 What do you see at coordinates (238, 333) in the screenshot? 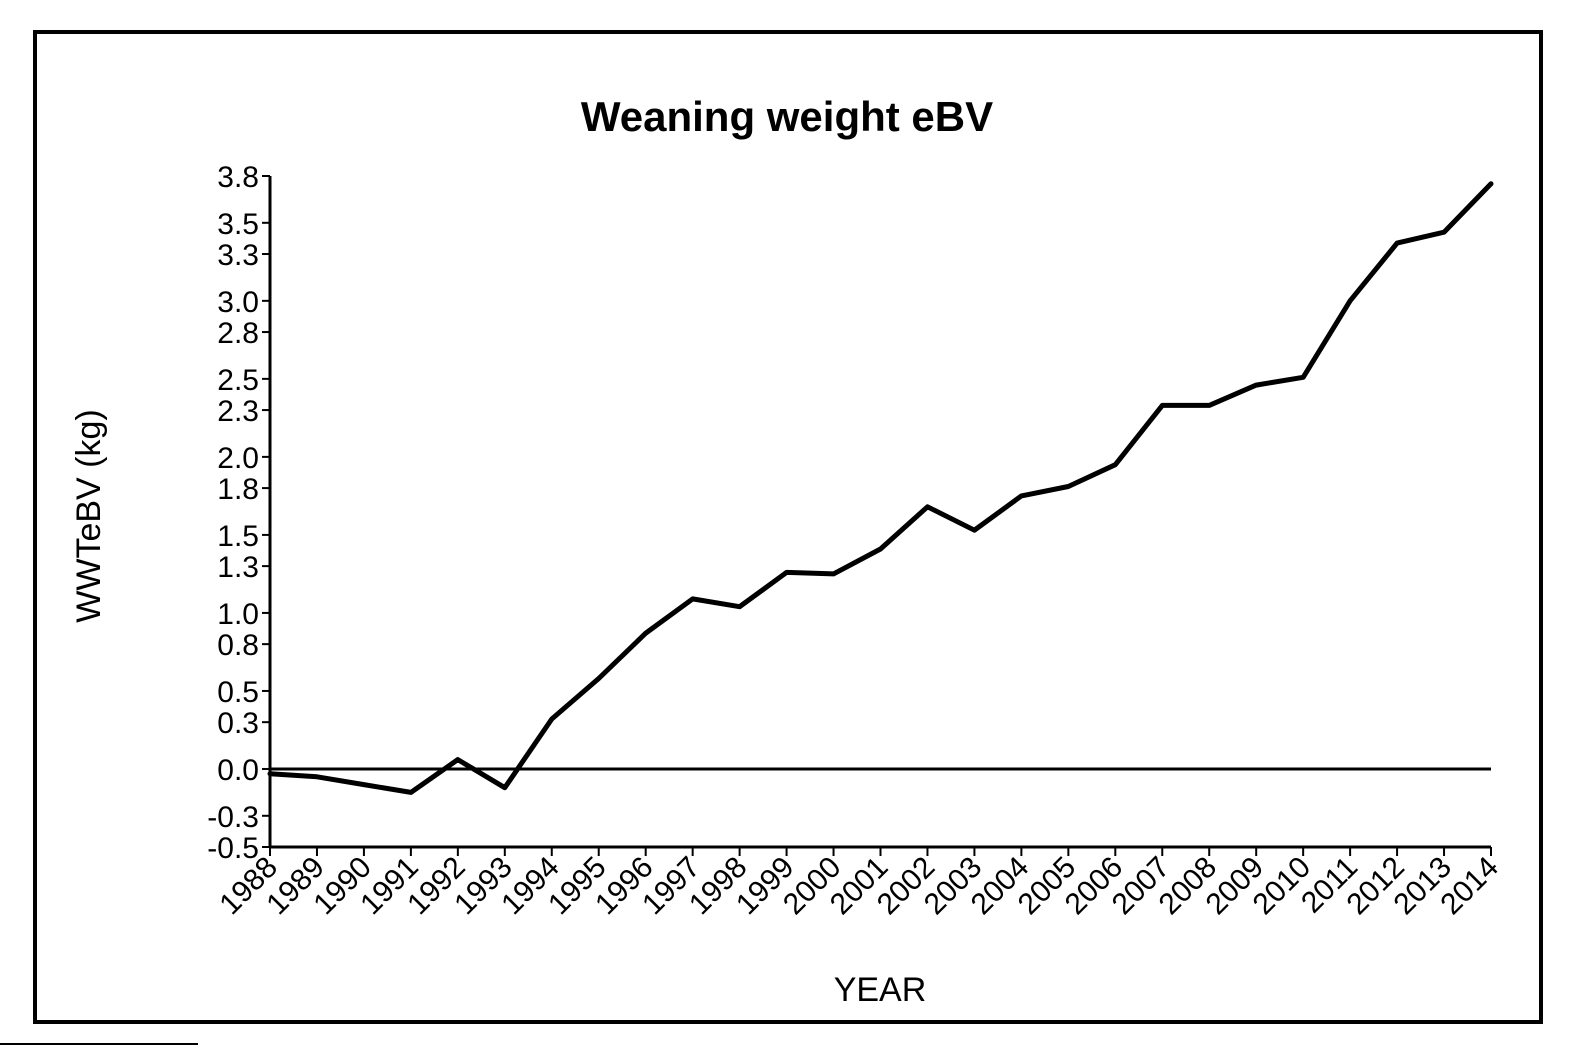
I see `y-tick-label: 2.8` at bounding box center [238, 333].